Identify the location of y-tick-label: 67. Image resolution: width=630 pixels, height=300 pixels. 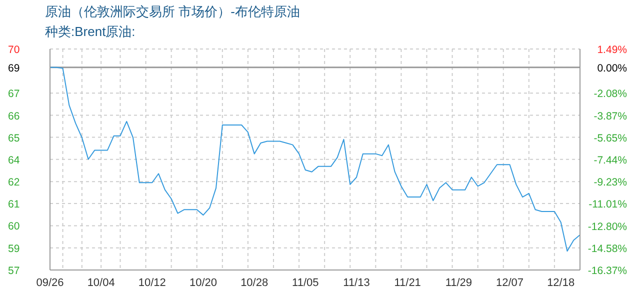
(14, 94).